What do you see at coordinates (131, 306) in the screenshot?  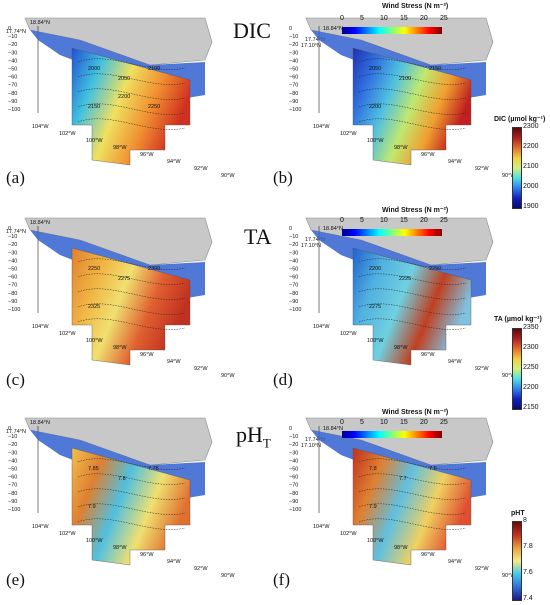 I see `section-slab` at bounding box center [131, 306].